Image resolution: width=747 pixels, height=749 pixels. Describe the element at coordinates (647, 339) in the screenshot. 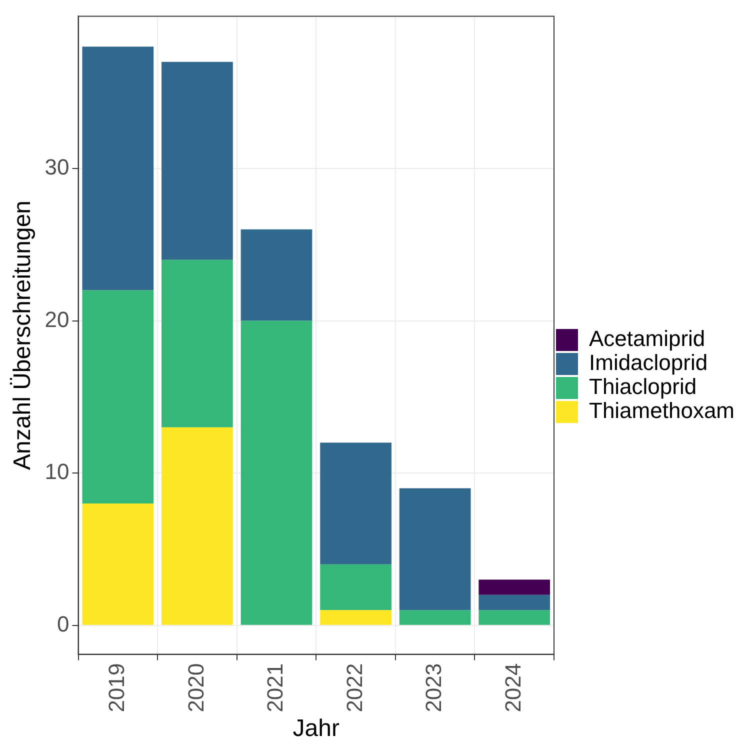

I see `legend-label: Acetamiprid` at that location.